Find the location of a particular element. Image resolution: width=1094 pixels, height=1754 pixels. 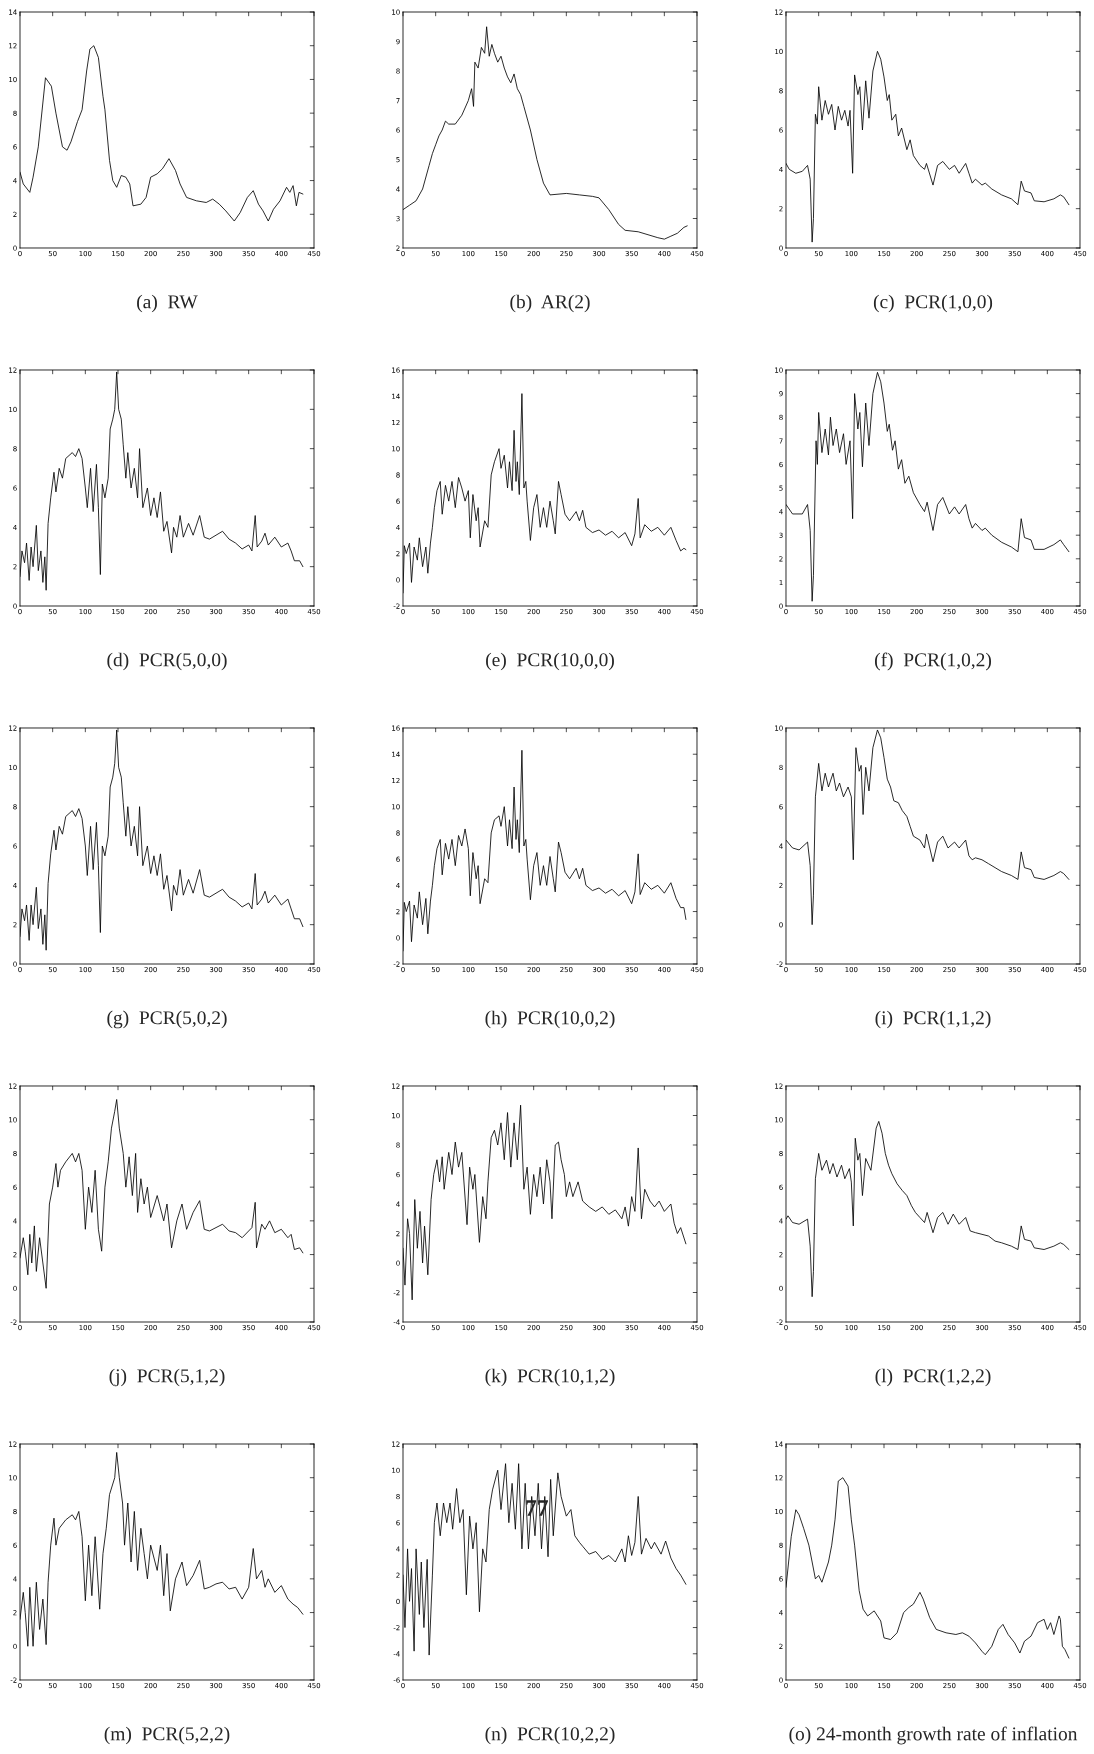

text: (m) PCR(5,2,2) is located at coordinates (167, 1735).